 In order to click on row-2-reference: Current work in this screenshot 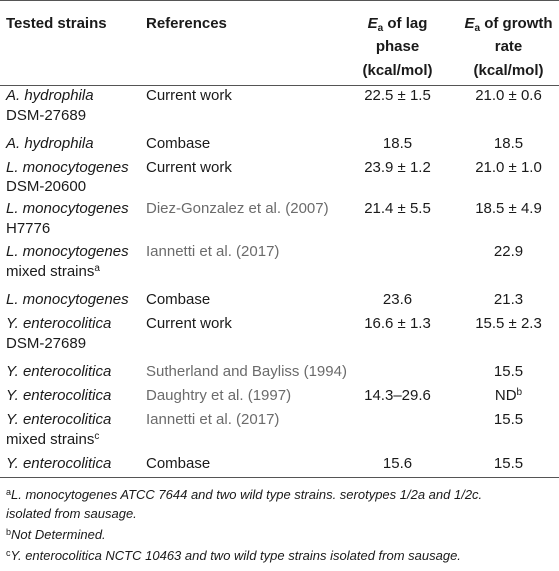, I will do `click(189, 167)`.